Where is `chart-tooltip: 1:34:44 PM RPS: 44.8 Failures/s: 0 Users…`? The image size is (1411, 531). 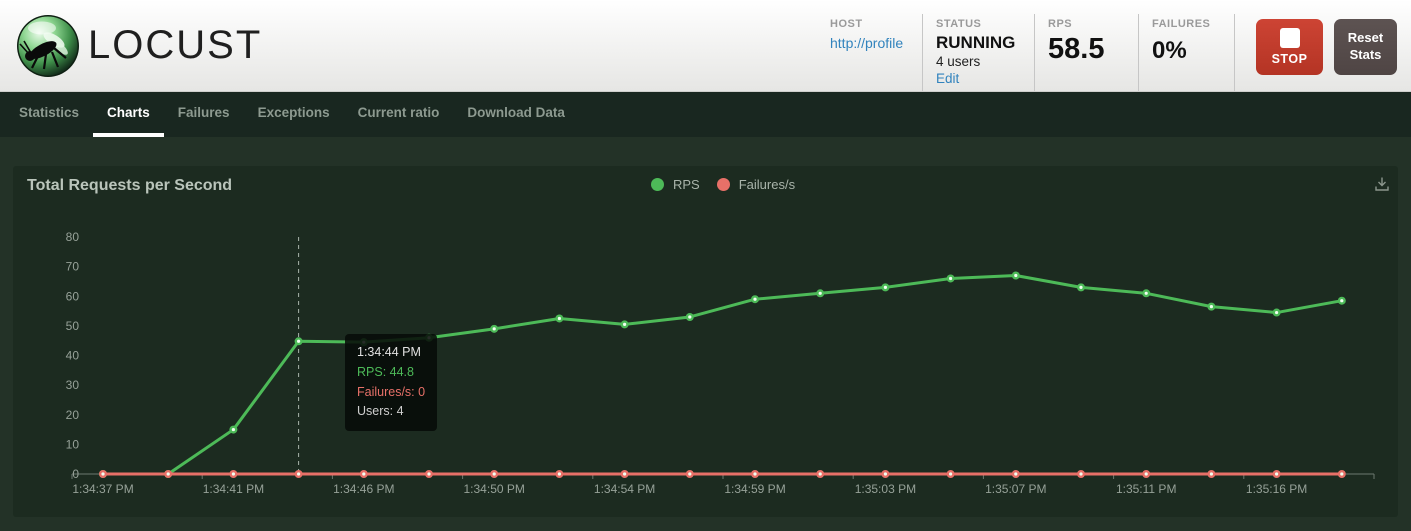
chart-tooltip: 1:34:44 PM RPS: 44.8 Failures/s: 0 Users… is located at coordinates (391, 383).